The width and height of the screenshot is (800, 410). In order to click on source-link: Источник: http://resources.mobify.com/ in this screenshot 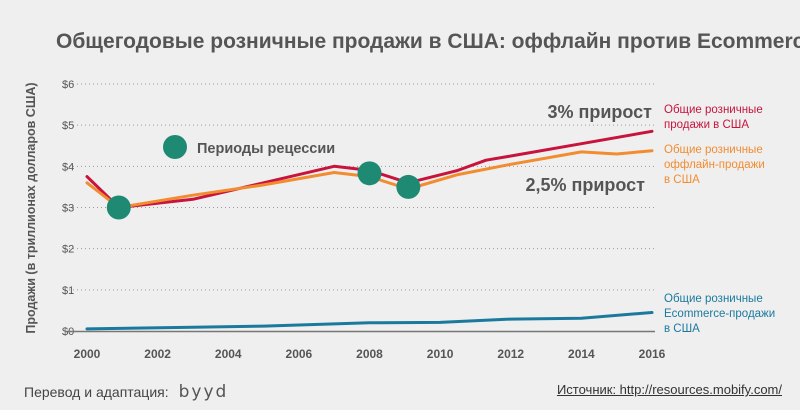, I will do `click(669, 389)`.